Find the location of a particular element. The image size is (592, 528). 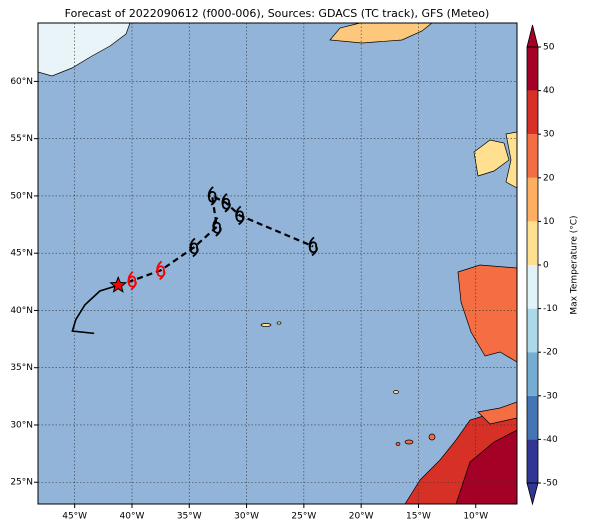

madeira is located at coordinates (396, 392).